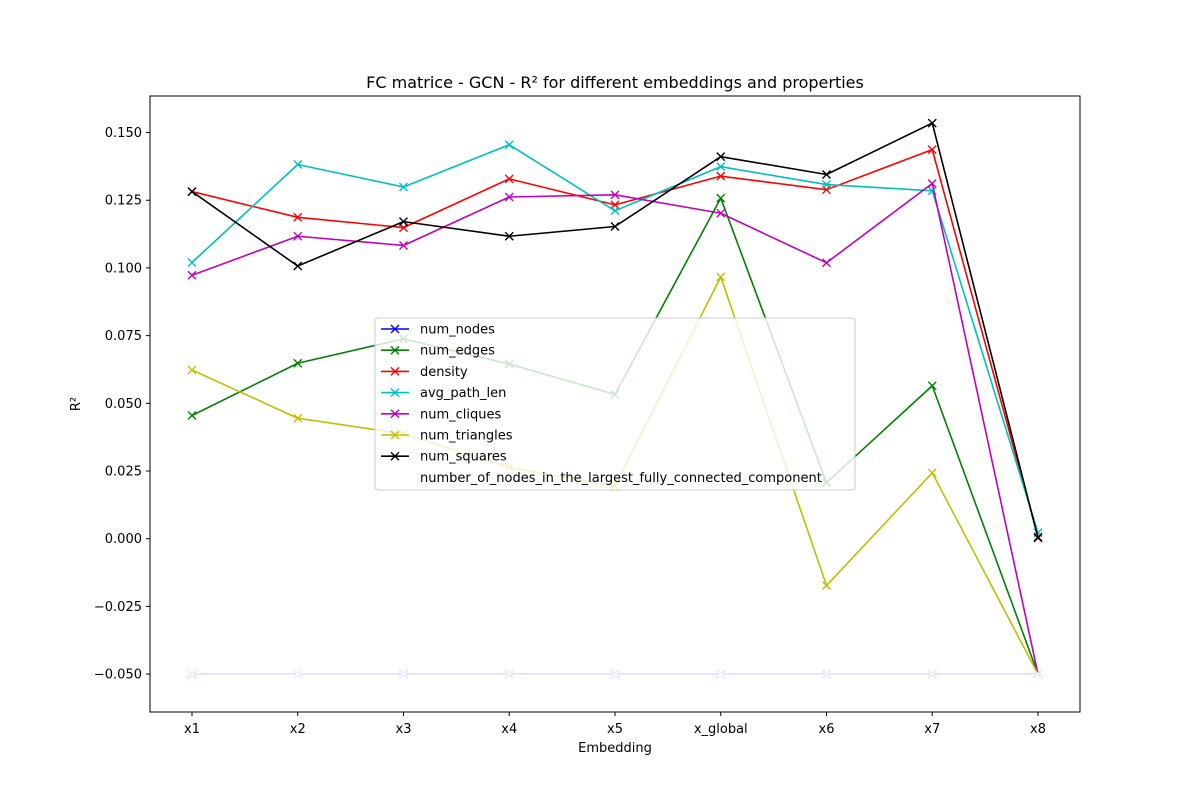  I want to click on legend-label: avg_path_len, so click(463, 393).